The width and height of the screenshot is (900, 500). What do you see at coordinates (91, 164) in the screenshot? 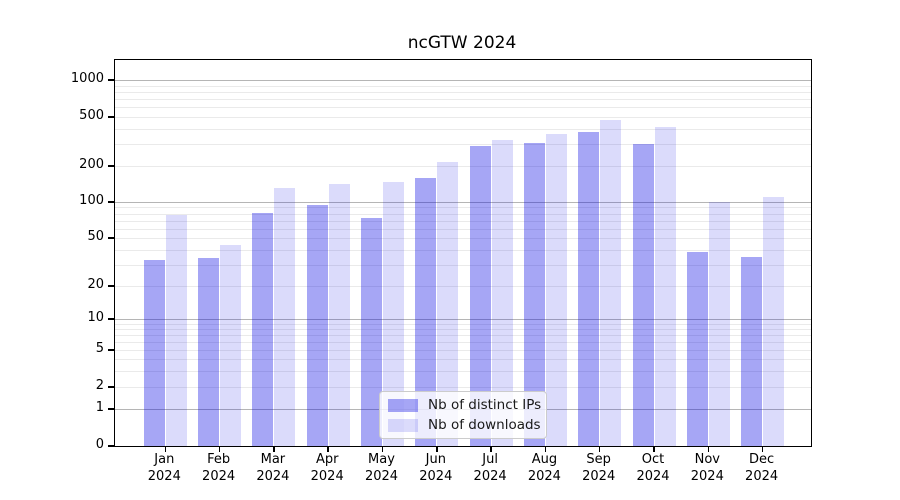
I see `y-axis-tick-label: 200` at bounding box center [91, 164].